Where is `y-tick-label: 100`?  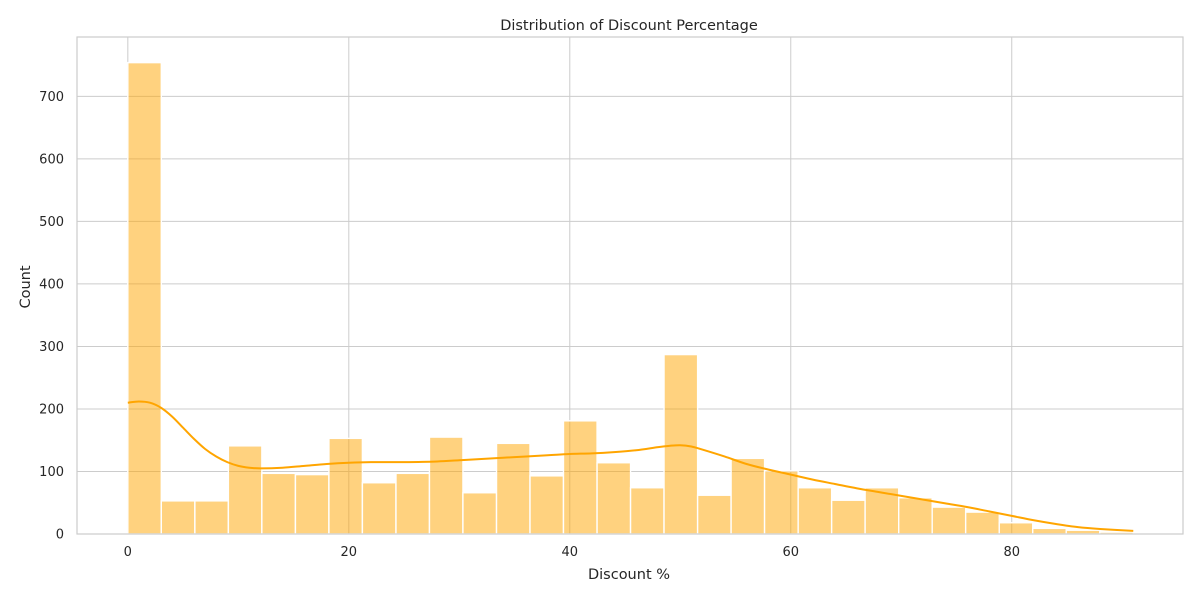 y-tick-label: 100 is located at coordinates (51, 472).